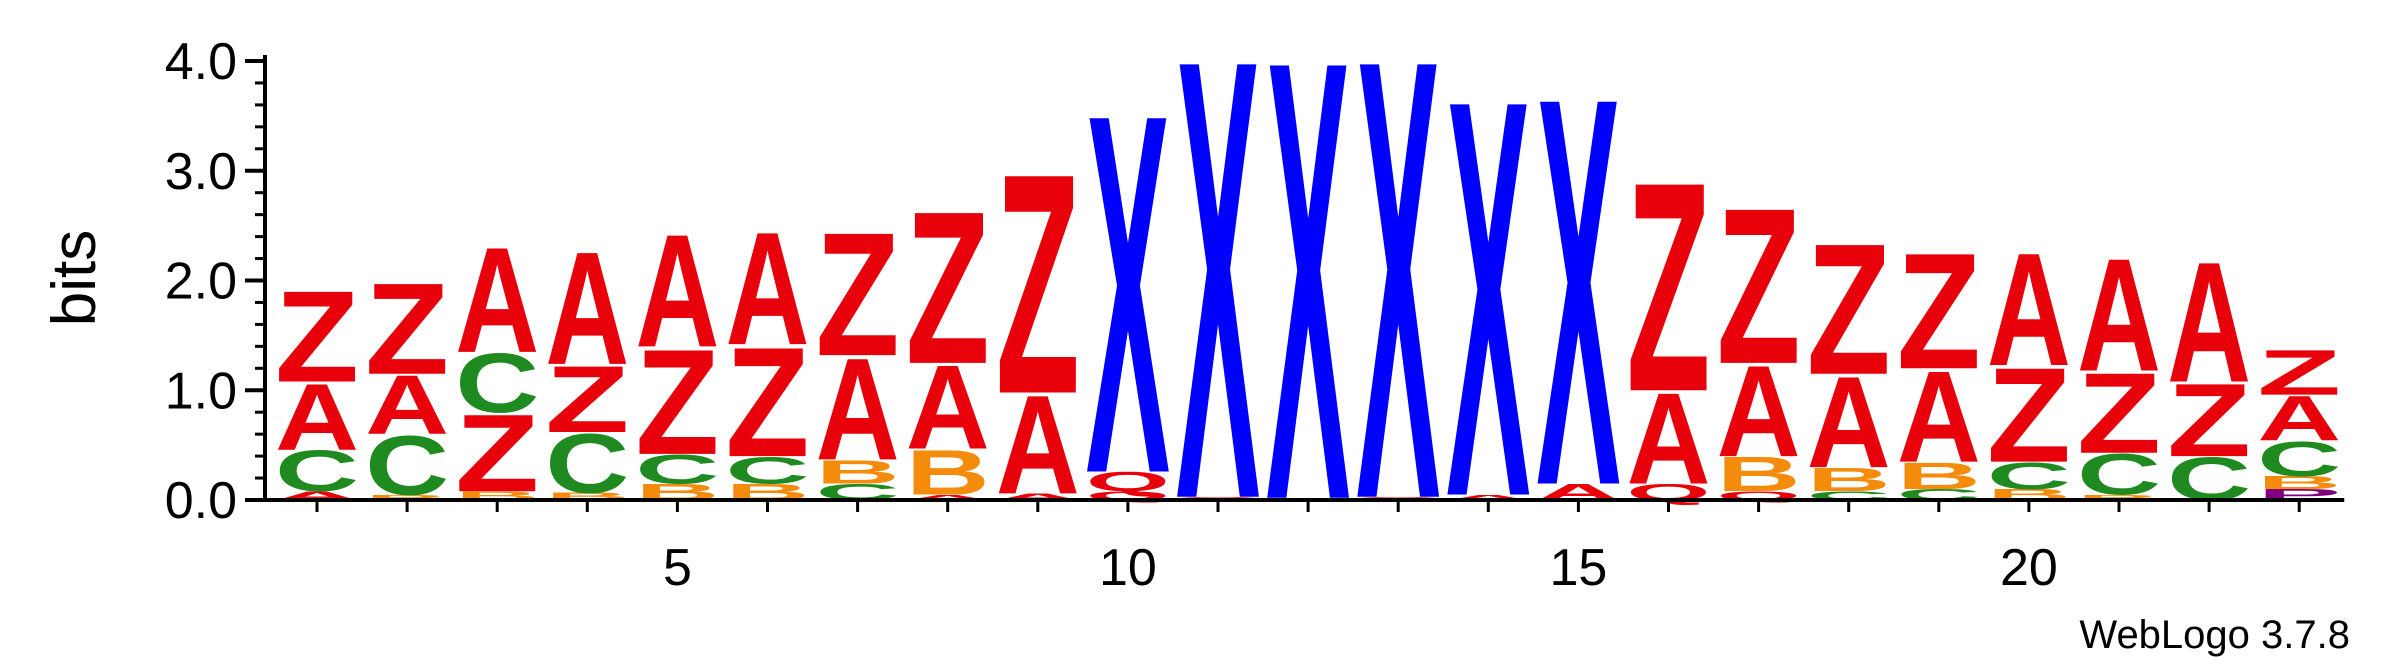  Describe the element at coordinates (2029, 415) in the screenshot. I see `glyph-Z-pos20-2: Z` at that location.